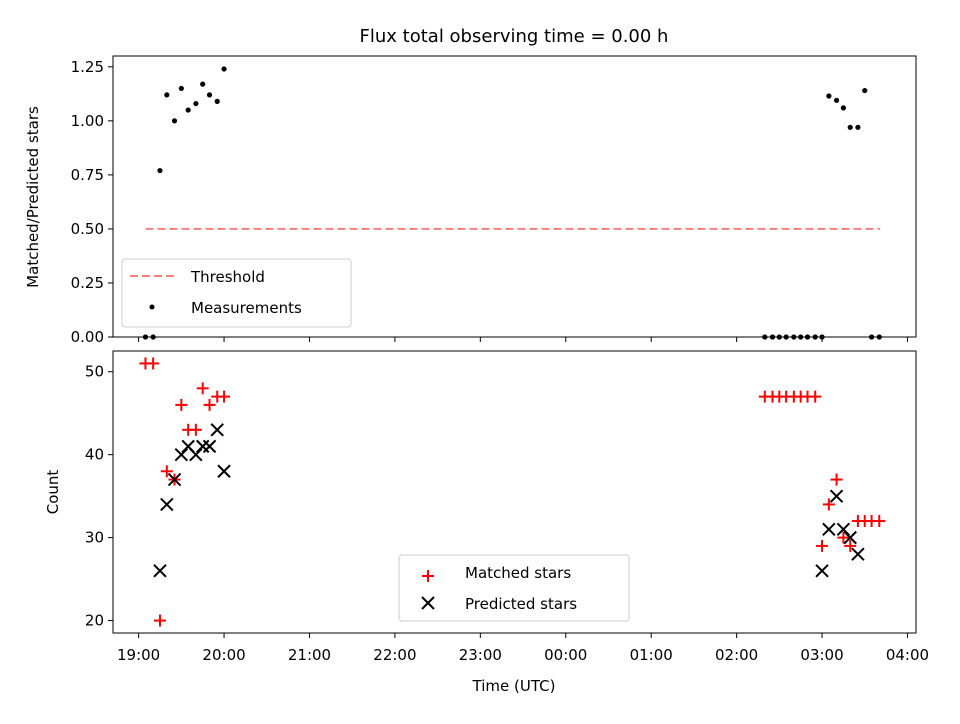 The height and width of the screenshot is (724, 960). Describe the element at coordinates (87, 229) in the screenshot. I see `top-y-tick-label: 0.50` at that location.